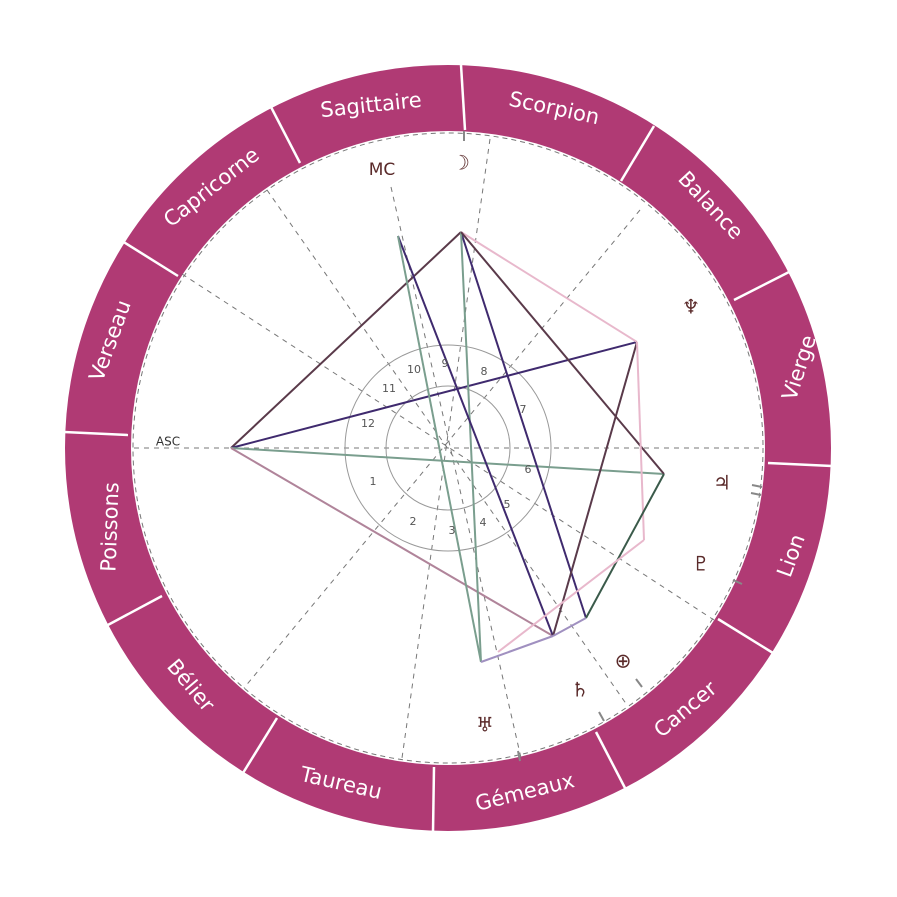 This screenshot has width=897, height=897. I want to click on house-number-9: 9, so click(445, 363).